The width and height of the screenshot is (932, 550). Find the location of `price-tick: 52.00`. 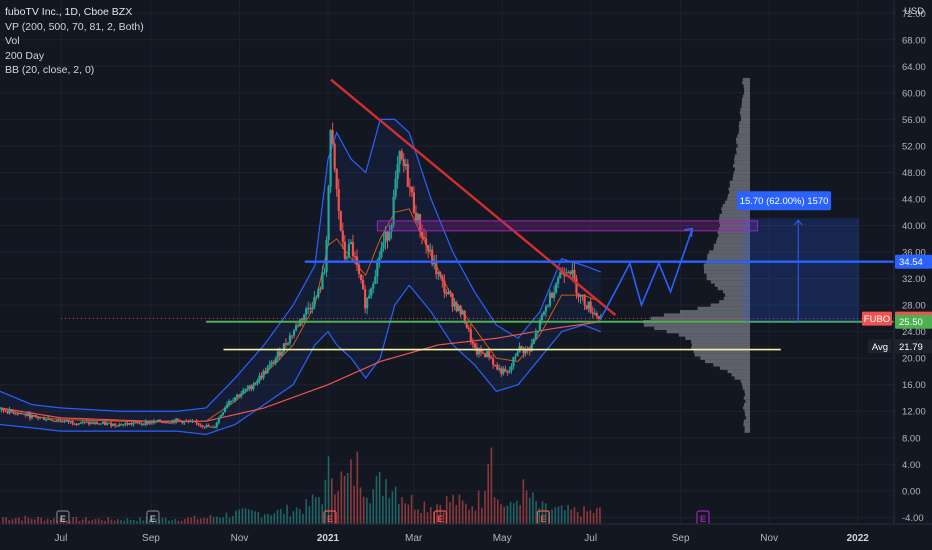

price-tick: 52.00 is located at coordinates (914, 146).